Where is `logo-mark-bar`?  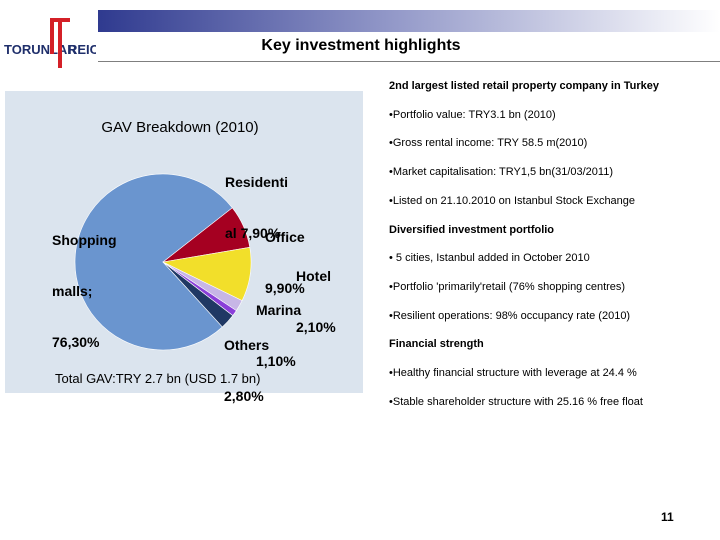
logo-mark-bar is located at coordinates (60, 43).